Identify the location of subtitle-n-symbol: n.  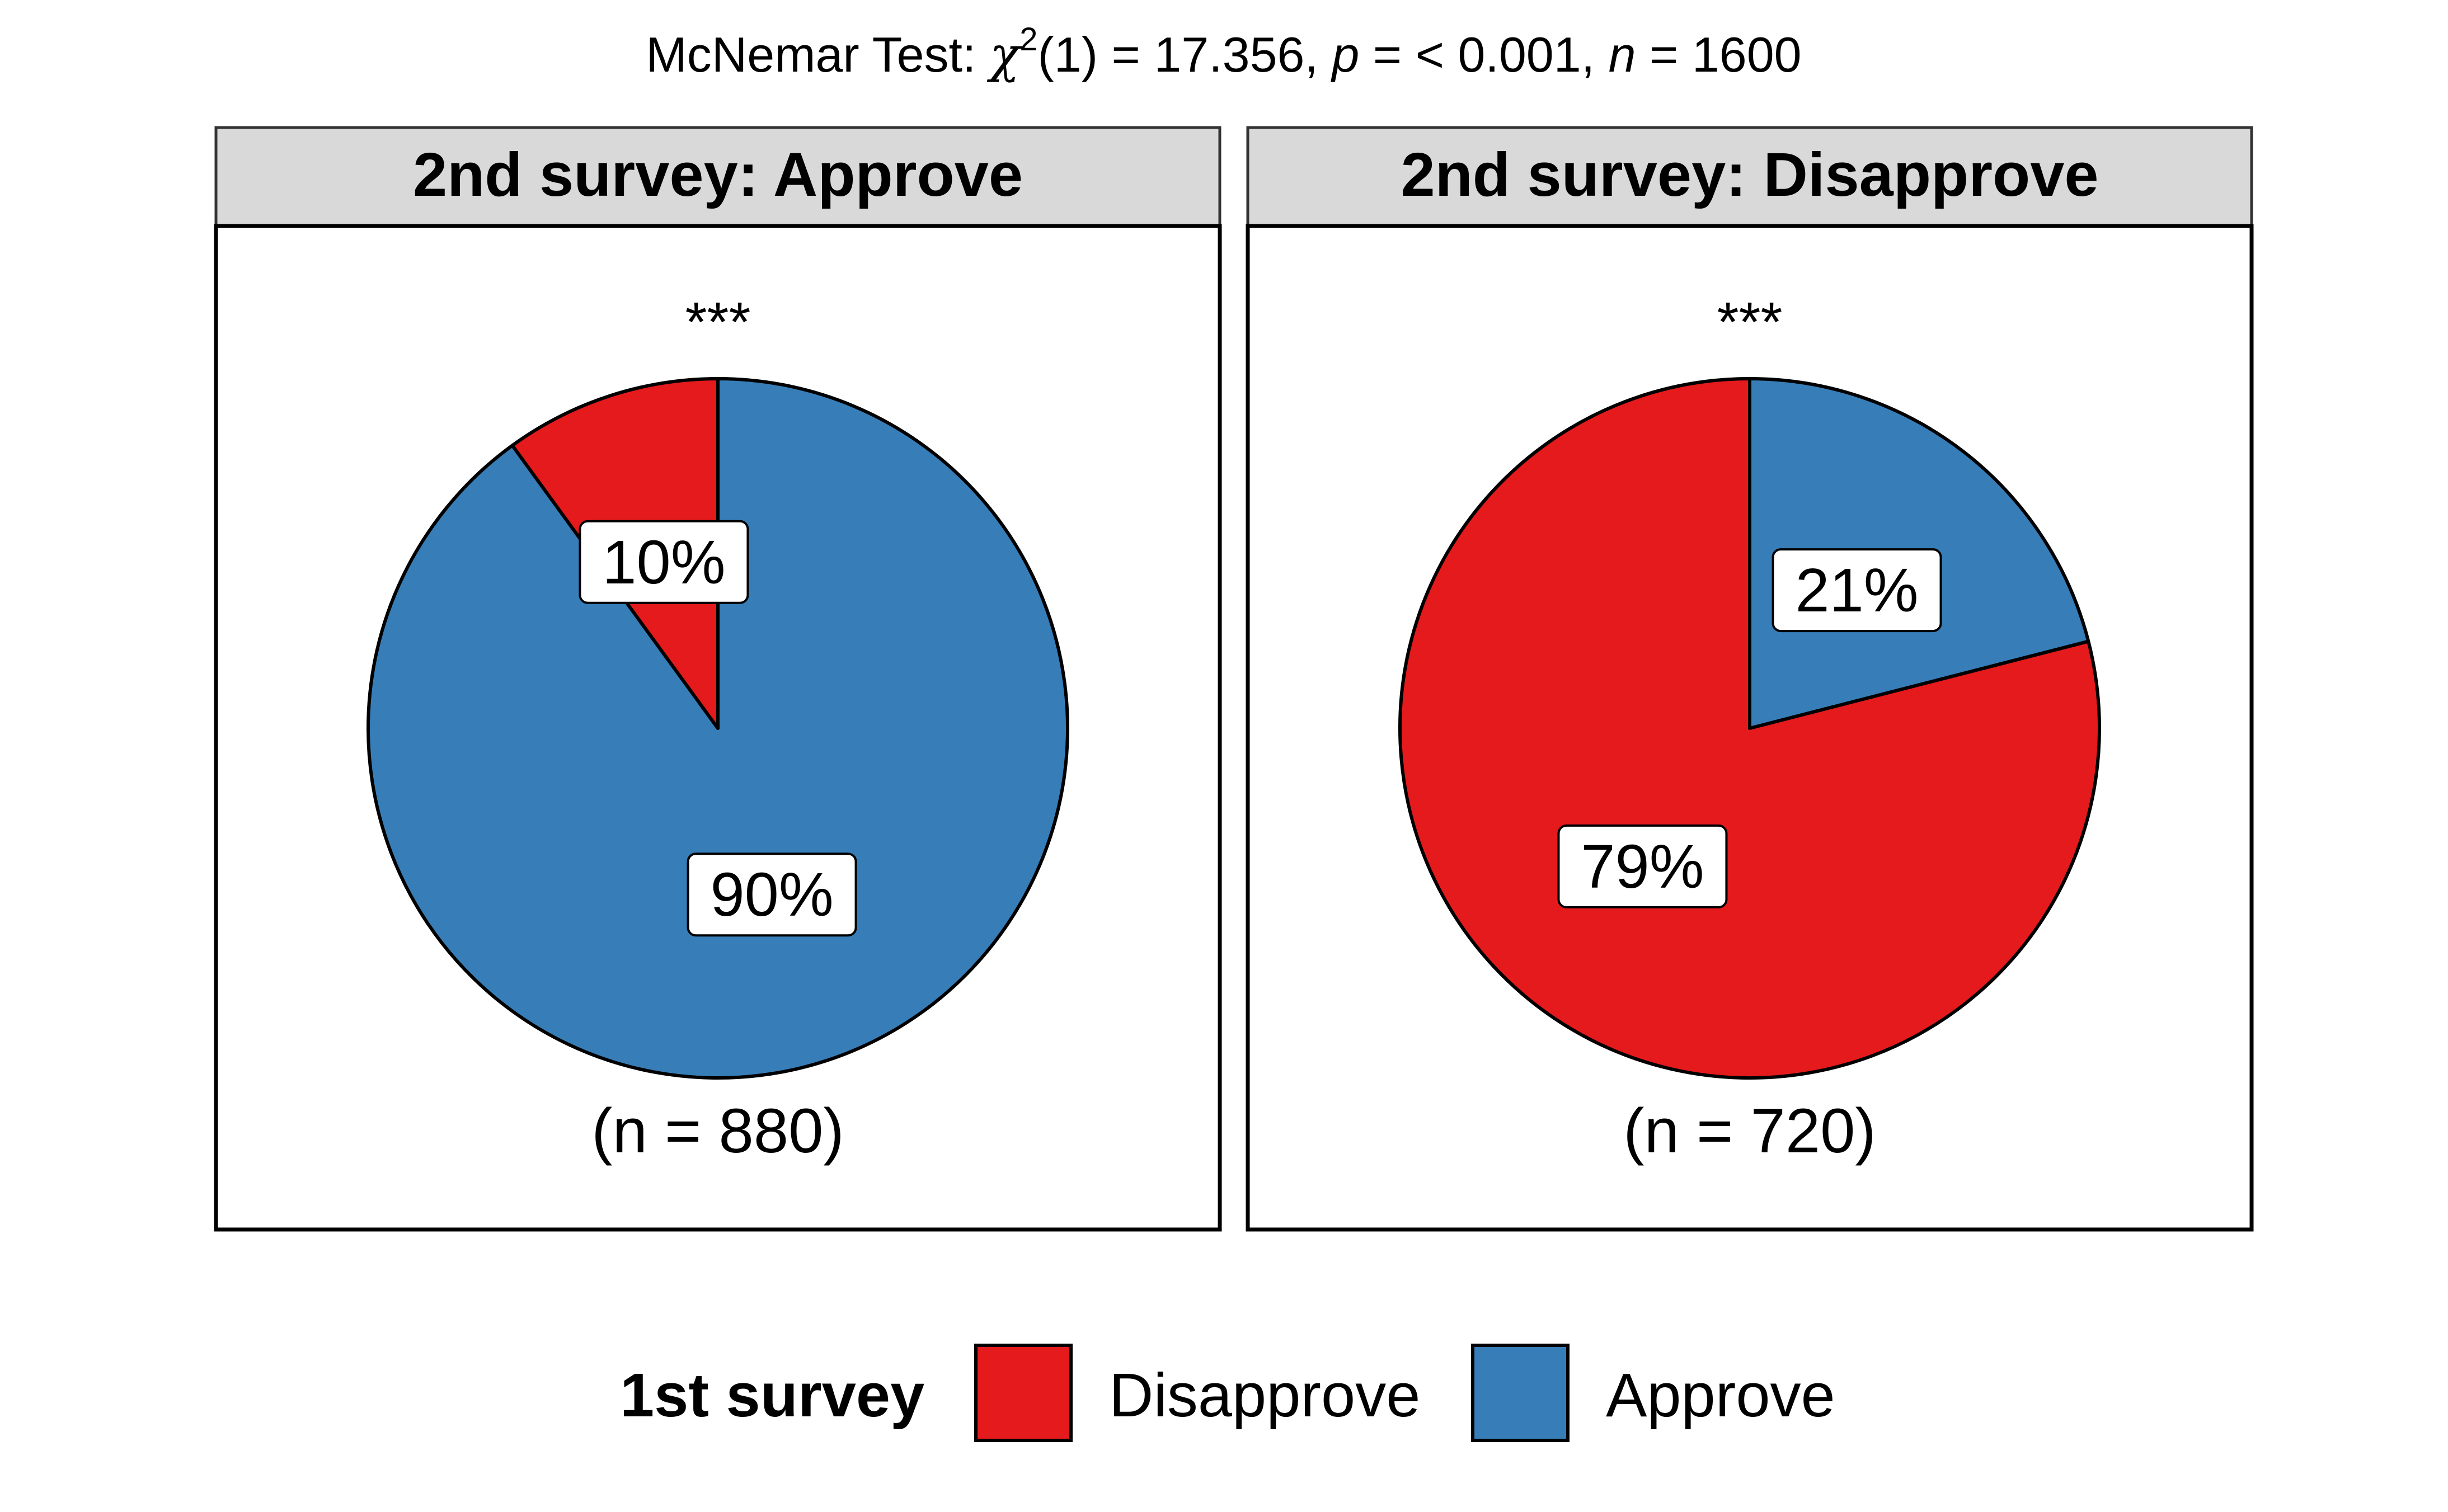
(1622, 54).